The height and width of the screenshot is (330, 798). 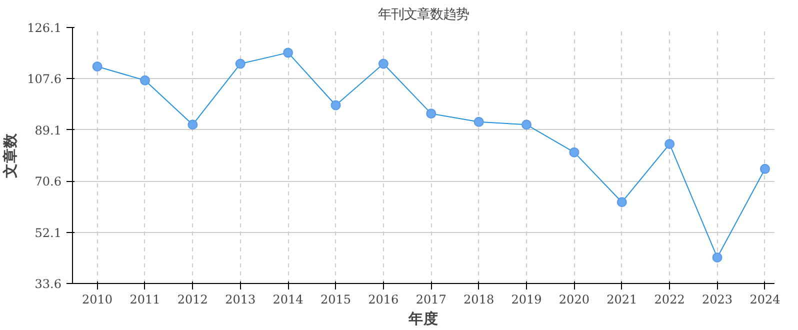 What do you see at coordinates (669, 299) in the screenshot?
I see `x-tick-label: 2022` at bounding box center [669, 299].